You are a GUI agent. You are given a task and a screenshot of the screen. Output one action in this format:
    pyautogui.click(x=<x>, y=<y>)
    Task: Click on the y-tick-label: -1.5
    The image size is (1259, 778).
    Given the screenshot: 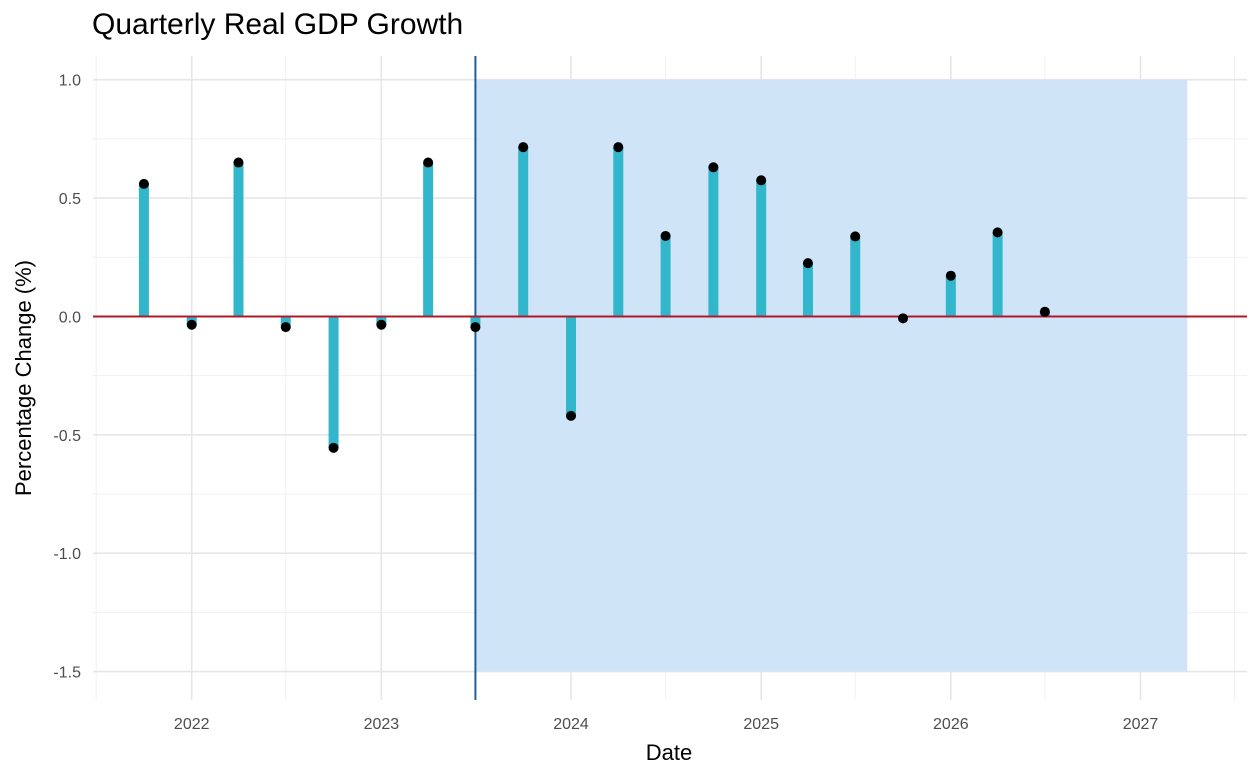 What is the action you would take?
    pyautogui.click(x=67, y=673)
    